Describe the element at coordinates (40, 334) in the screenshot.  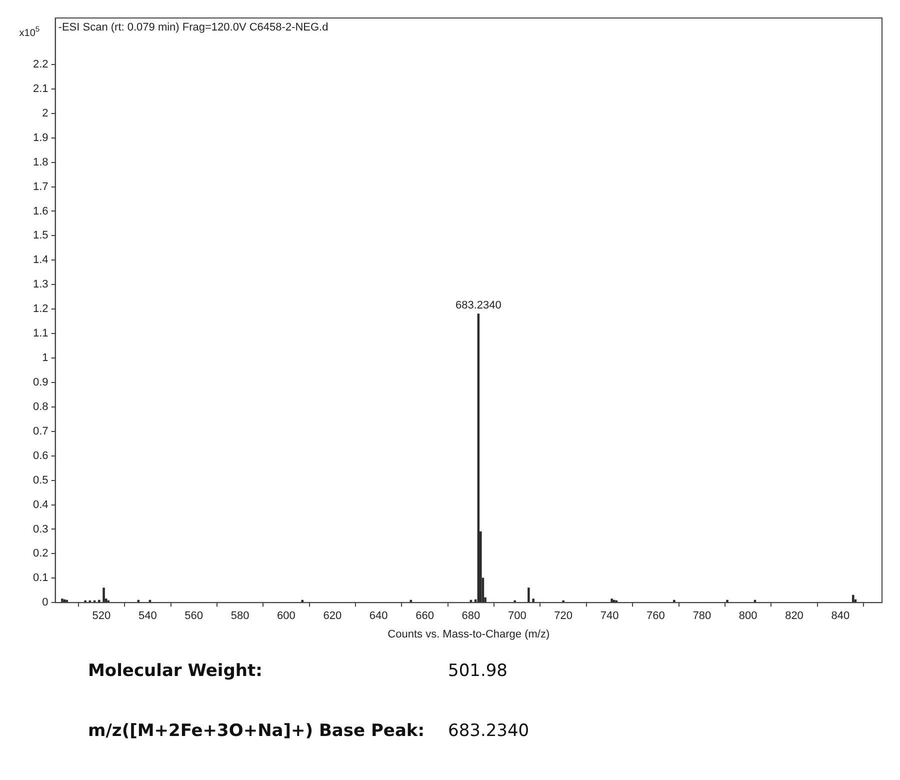
I see `y-tick-label: 1.1` at that location.